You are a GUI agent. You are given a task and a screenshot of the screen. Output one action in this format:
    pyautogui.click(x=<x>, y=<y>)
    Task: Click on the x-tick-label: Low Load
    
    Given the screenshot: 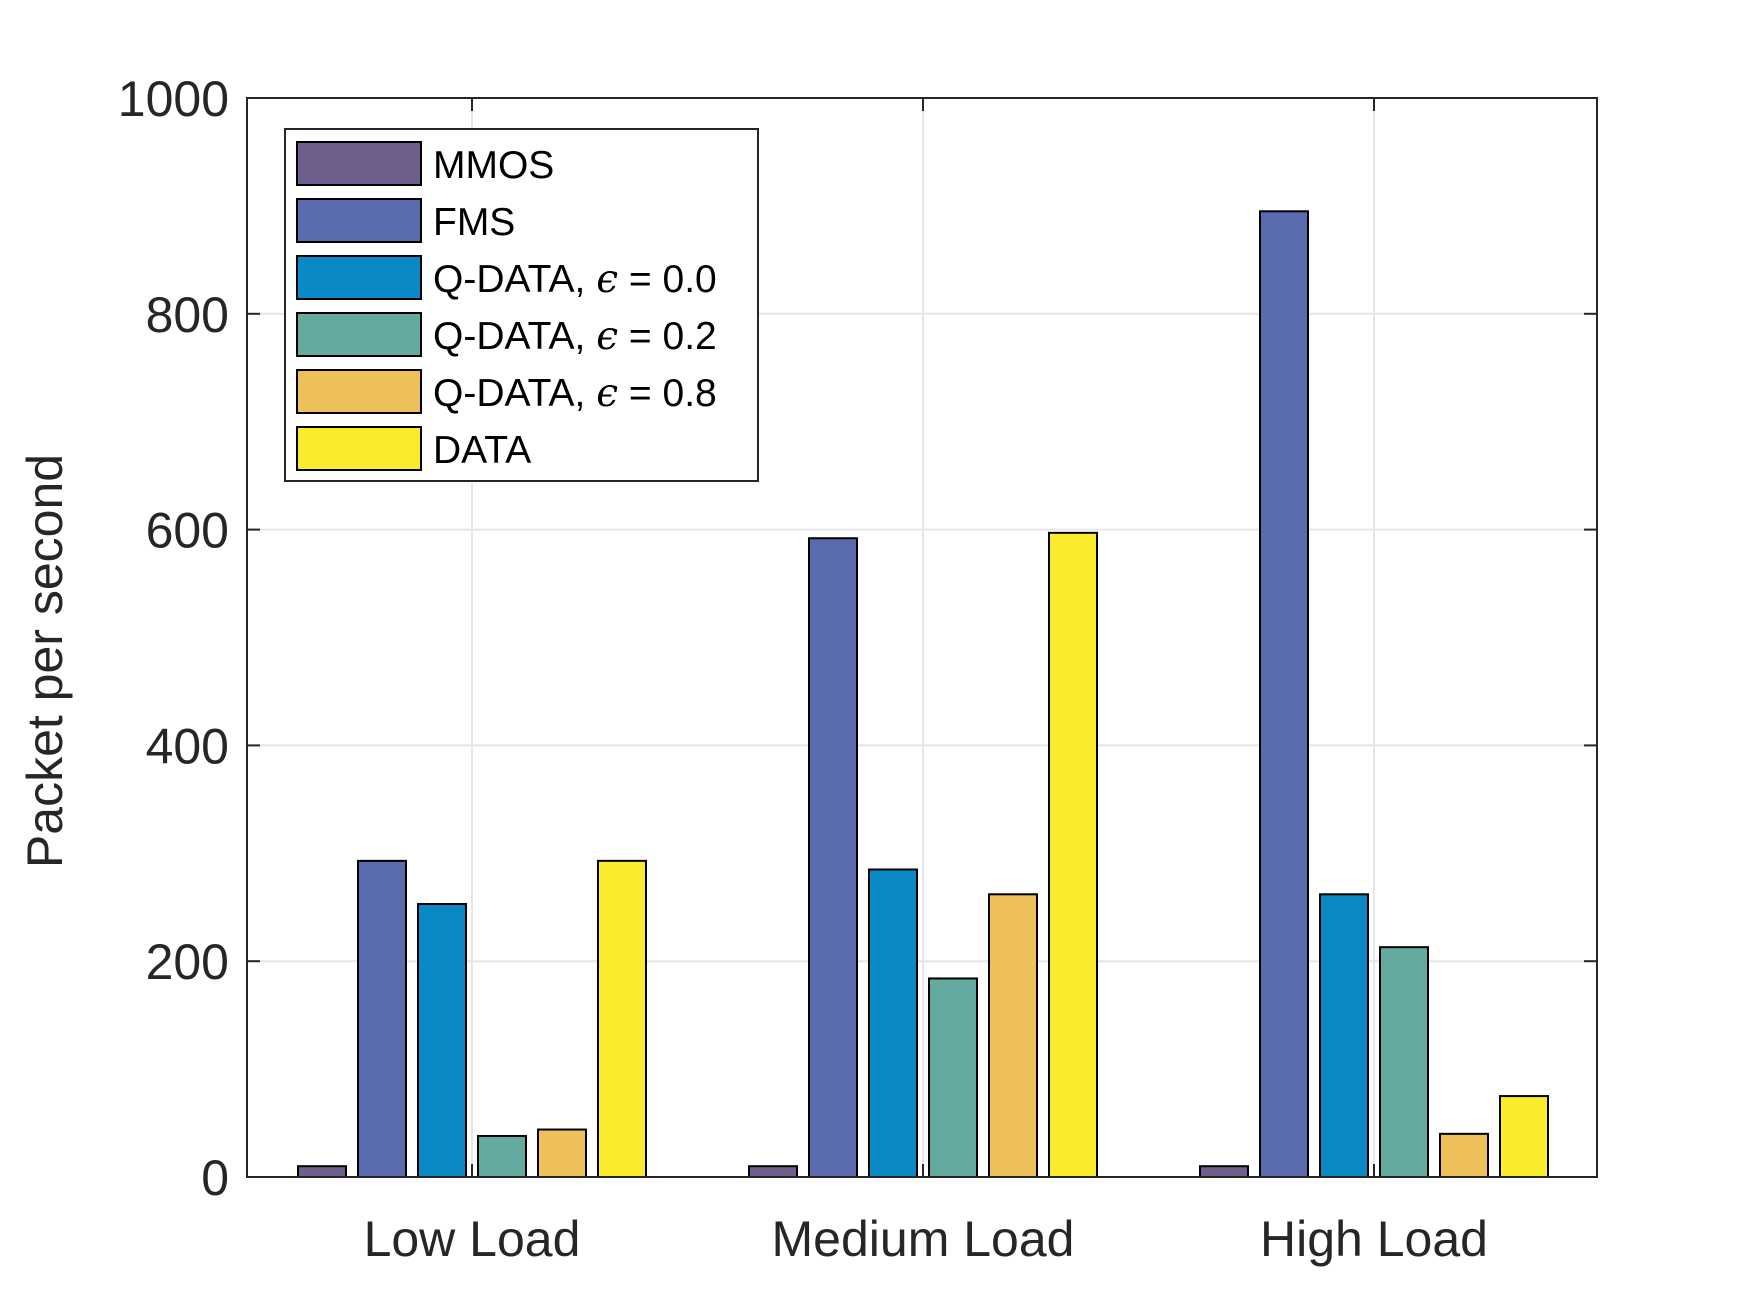 What is the action you would take?
    pyautogui.click(x=472, y=1239)
    